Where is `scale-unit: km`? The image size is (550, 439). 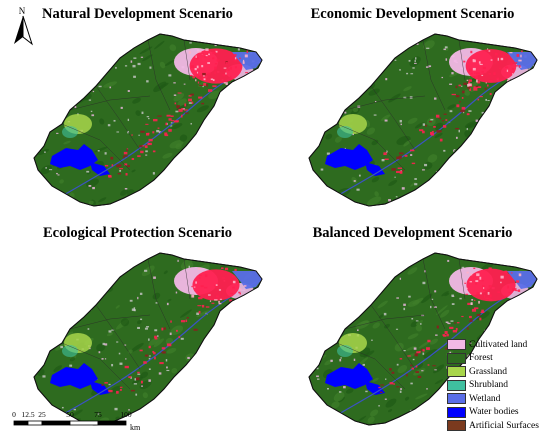
scale-unit: km is located at coordinates (135, 427).